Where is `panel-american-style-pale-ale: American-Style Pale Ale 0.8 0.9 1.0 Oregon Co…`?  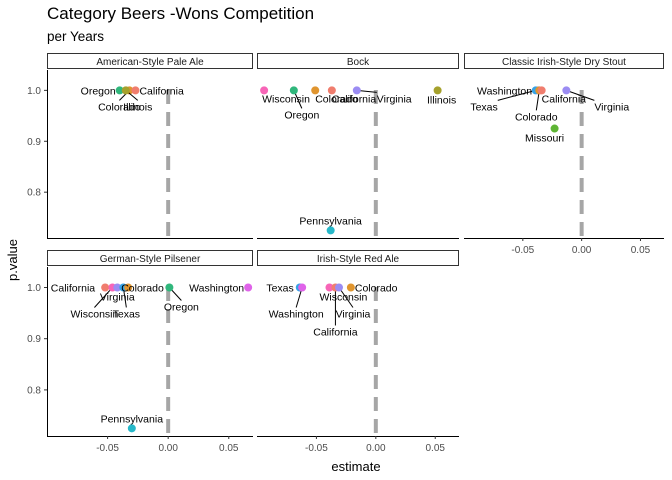
panel-american-style-pale-ale: American-Style Pale Ale 0.8 0.9 1.0 Oregon Co… is located at coordinates (140, 146).